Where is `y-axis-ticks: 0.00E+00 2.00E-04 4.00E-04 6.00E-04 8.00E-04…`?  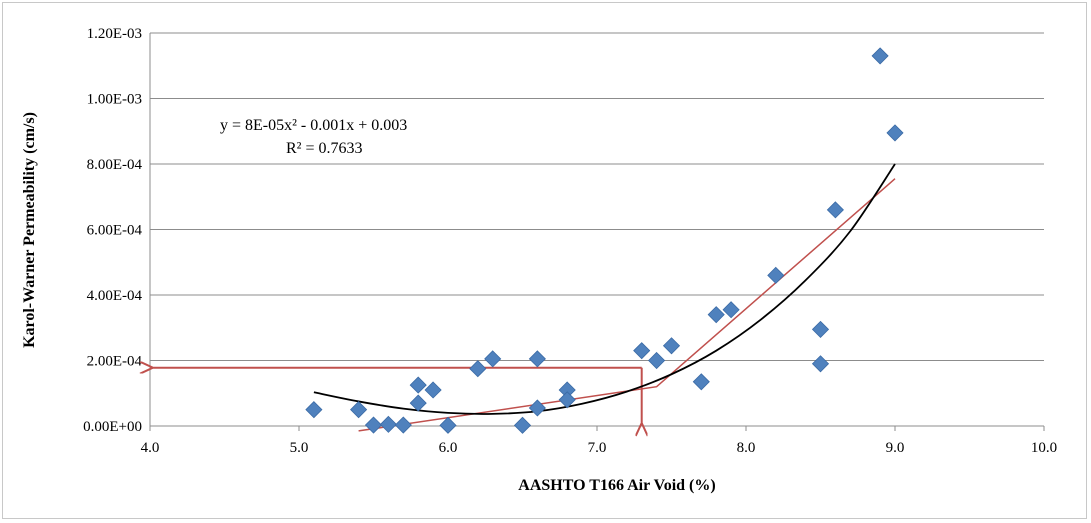 y-axis-ticks: 0.00E+00 2.00E-04 4.00E-04 6.00E-04 8.00E-04… is located at coordinates (112, 230).